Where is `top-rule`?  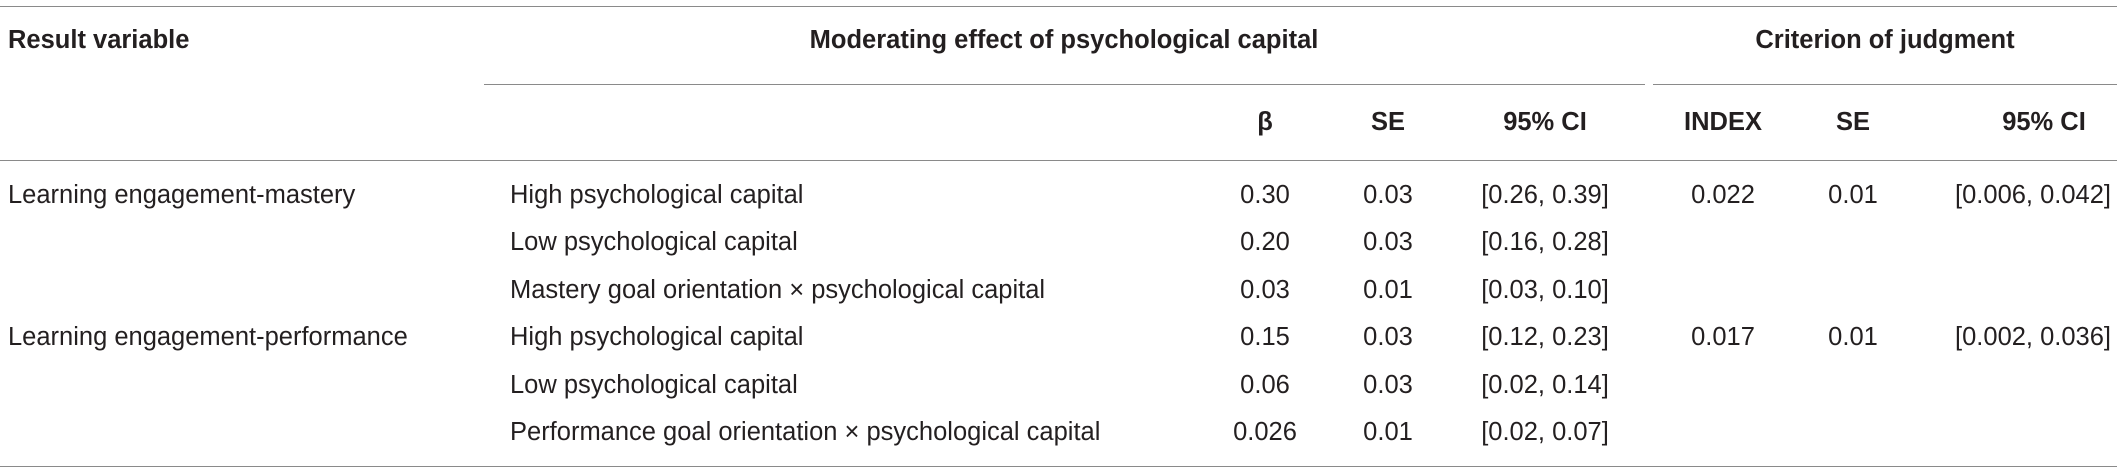
top-rule is located at coordinates (1058, 6).